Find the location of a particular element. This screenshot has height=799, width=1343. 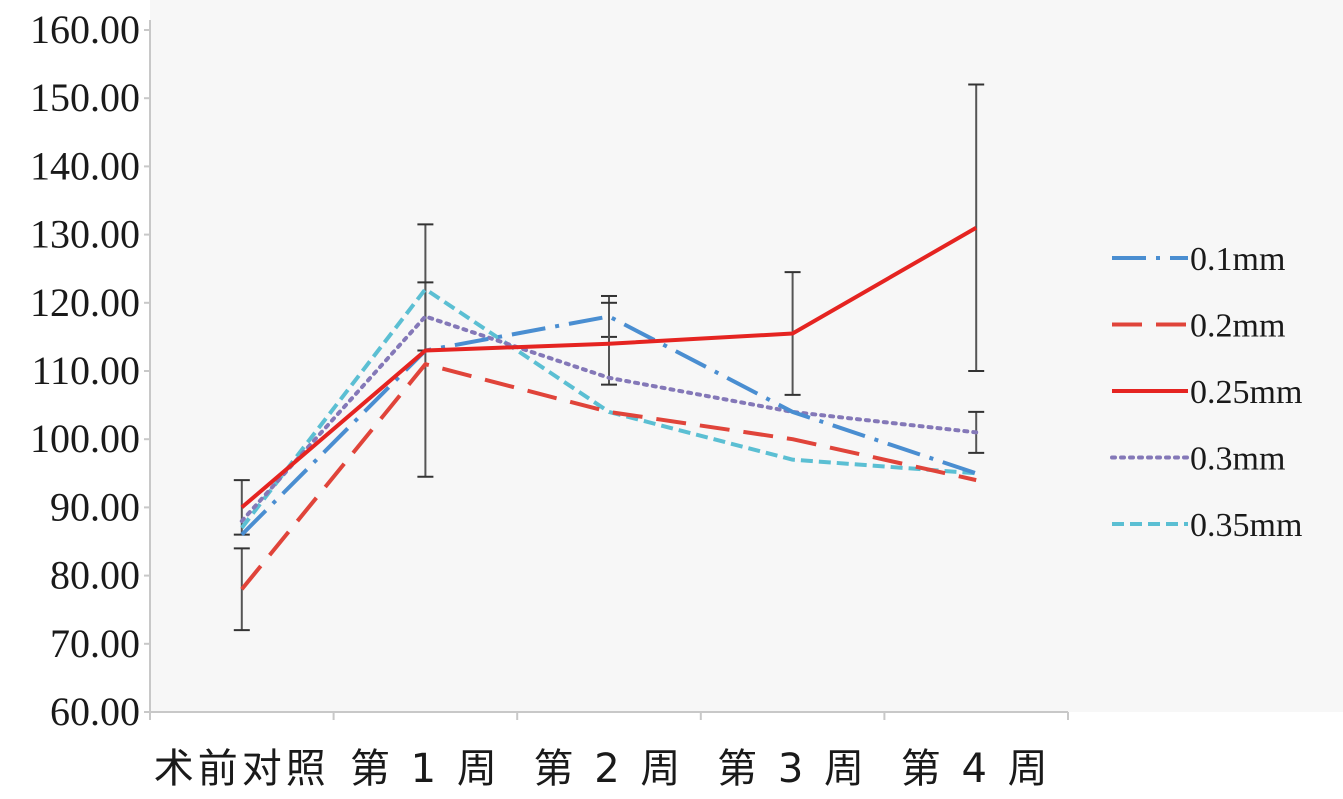

x-tick-label: 第 3 周 is located at coordinates (792, 769).